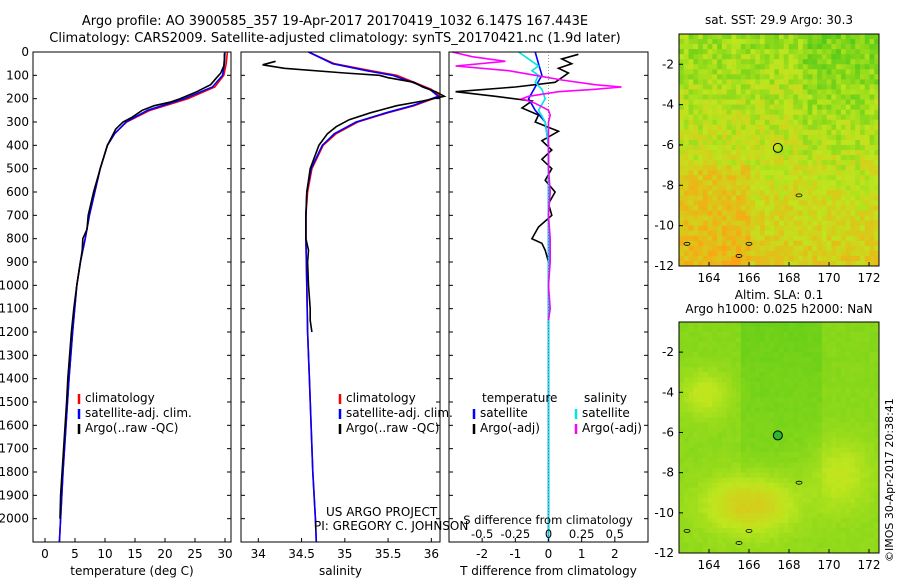 The height and width of the screenshot is (580, 900). Describe the element at coordinates (548, 520) in the screenshot. I see `salinity-diff-xlabel: S difference from climatology` at that location.